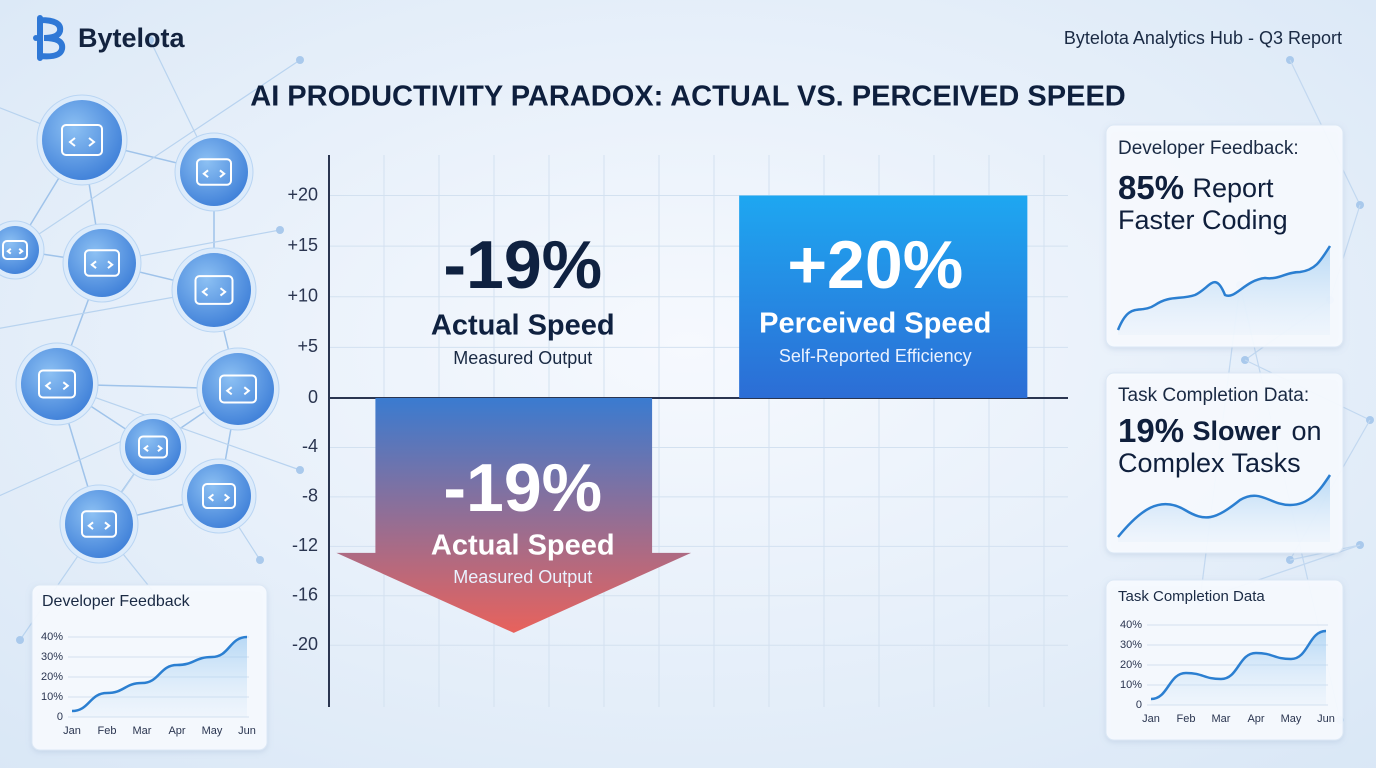 Image resolution: width=1376 pixels, height=768 pixels. I want to click on y-tick-label: -16, so click(305, 595).